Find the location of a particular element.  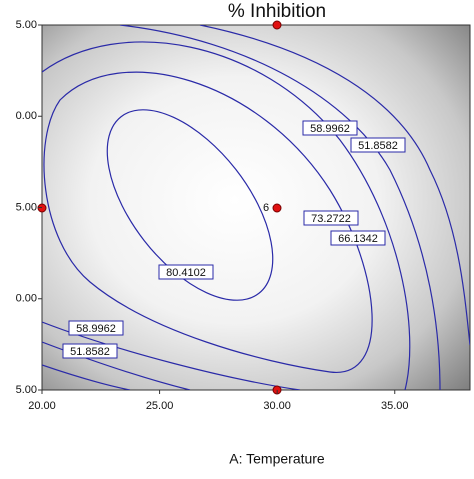

contour-label: 73.2722 is located at coordinates (331, 219).